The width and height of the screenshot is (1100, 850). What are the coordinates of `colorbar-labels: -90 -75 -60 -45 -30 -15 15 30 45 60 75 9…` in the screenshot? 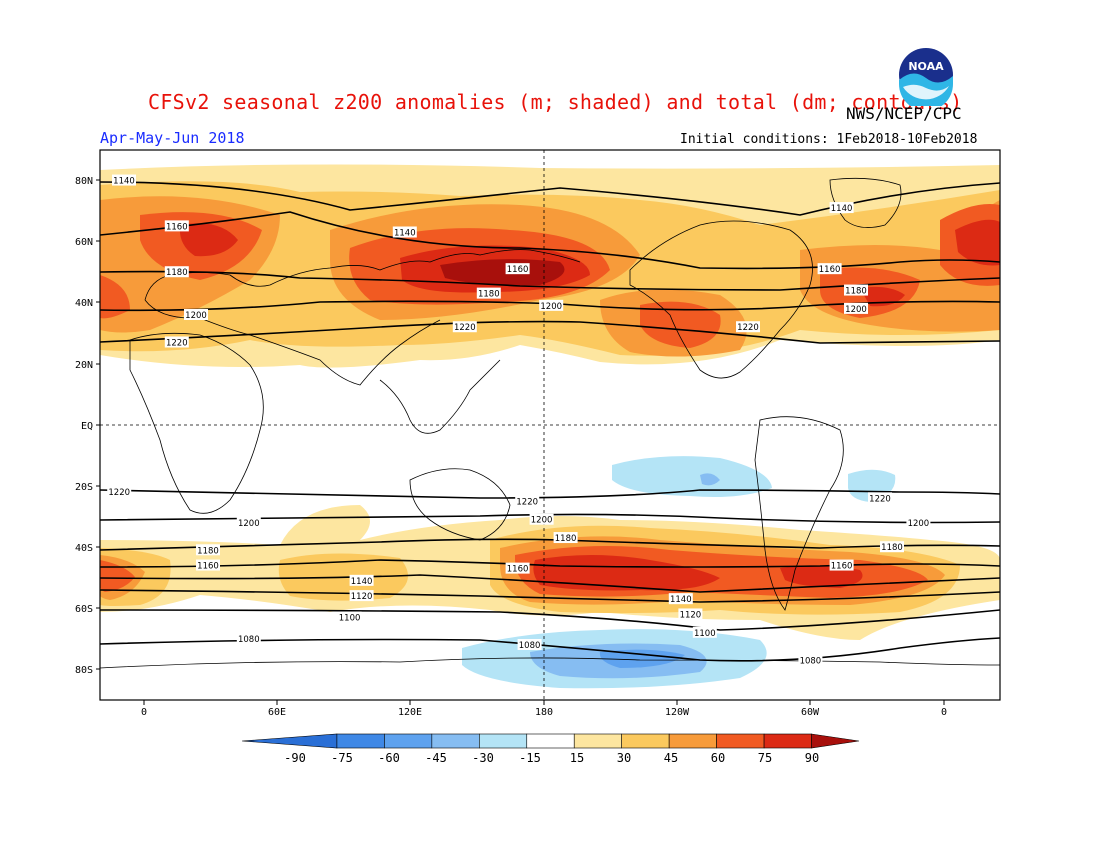 It's located at (551, 758).